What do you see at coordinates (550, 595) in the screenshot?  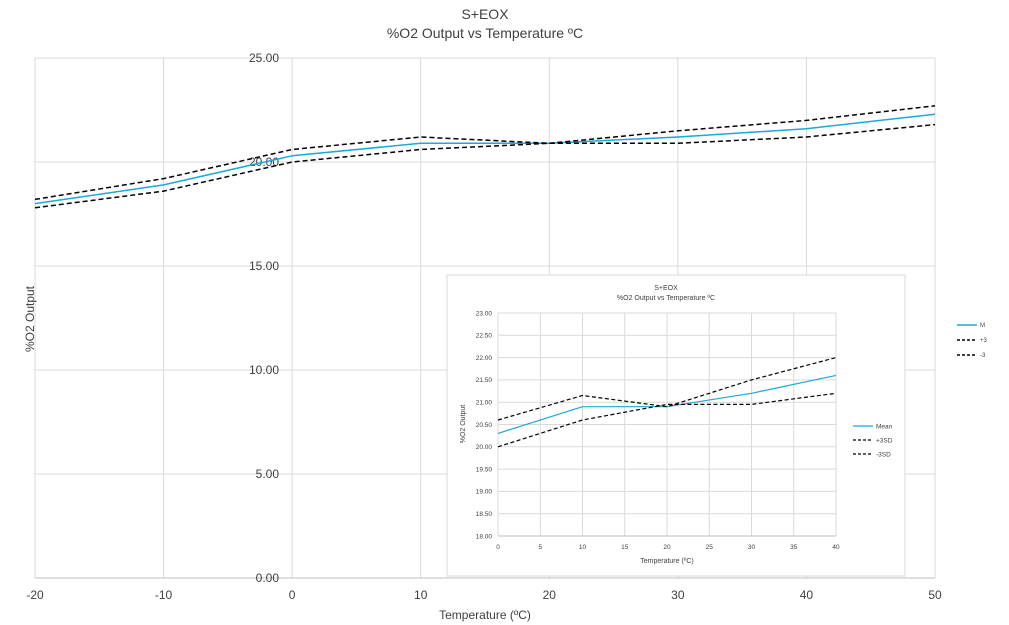 I see `main-x-tick-label: 20` at bounding box center [550, 595].